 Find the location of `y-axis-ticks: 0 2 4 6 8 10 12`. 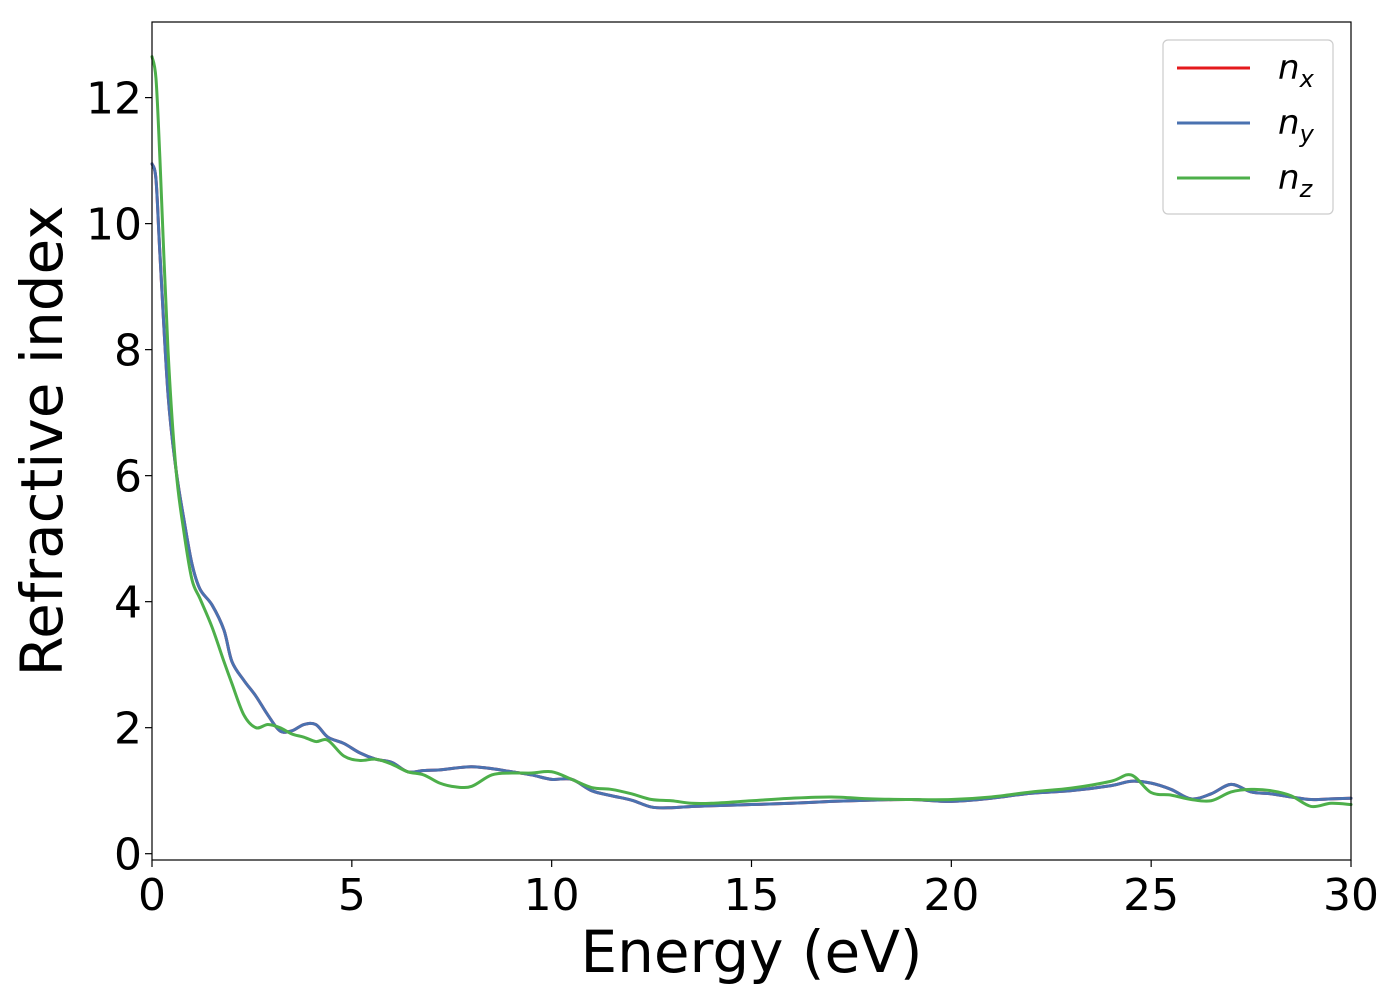

y-axis-ticks: 0 2 4 6 8 10 12 is located at coordinates (119, 477).